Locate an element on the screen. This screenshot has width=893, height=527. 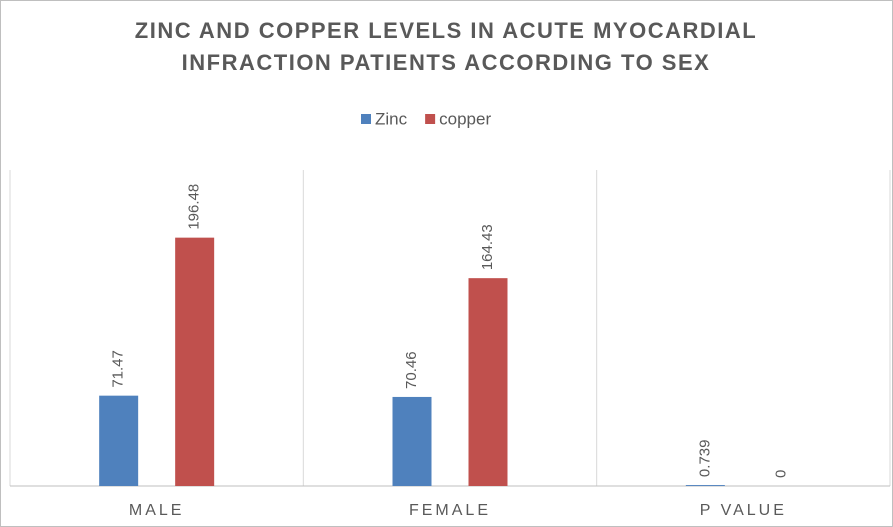
legend-label: Zinc is located at coordinates (391, 118).